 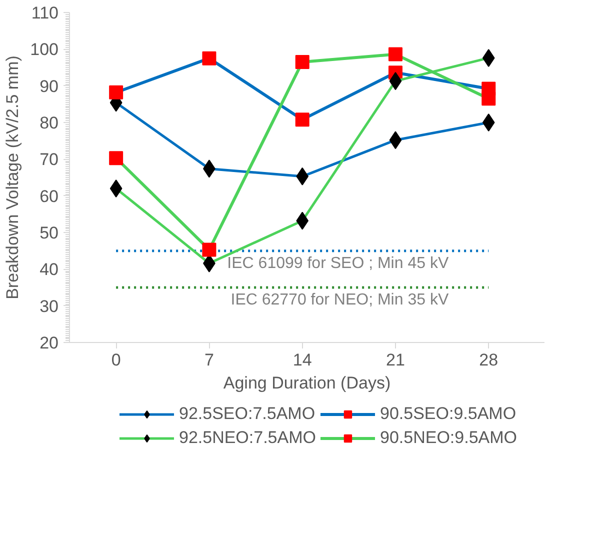 I want to click on legend-label: 90.5SEO:9.5AMO, so click(x=448, y=414).